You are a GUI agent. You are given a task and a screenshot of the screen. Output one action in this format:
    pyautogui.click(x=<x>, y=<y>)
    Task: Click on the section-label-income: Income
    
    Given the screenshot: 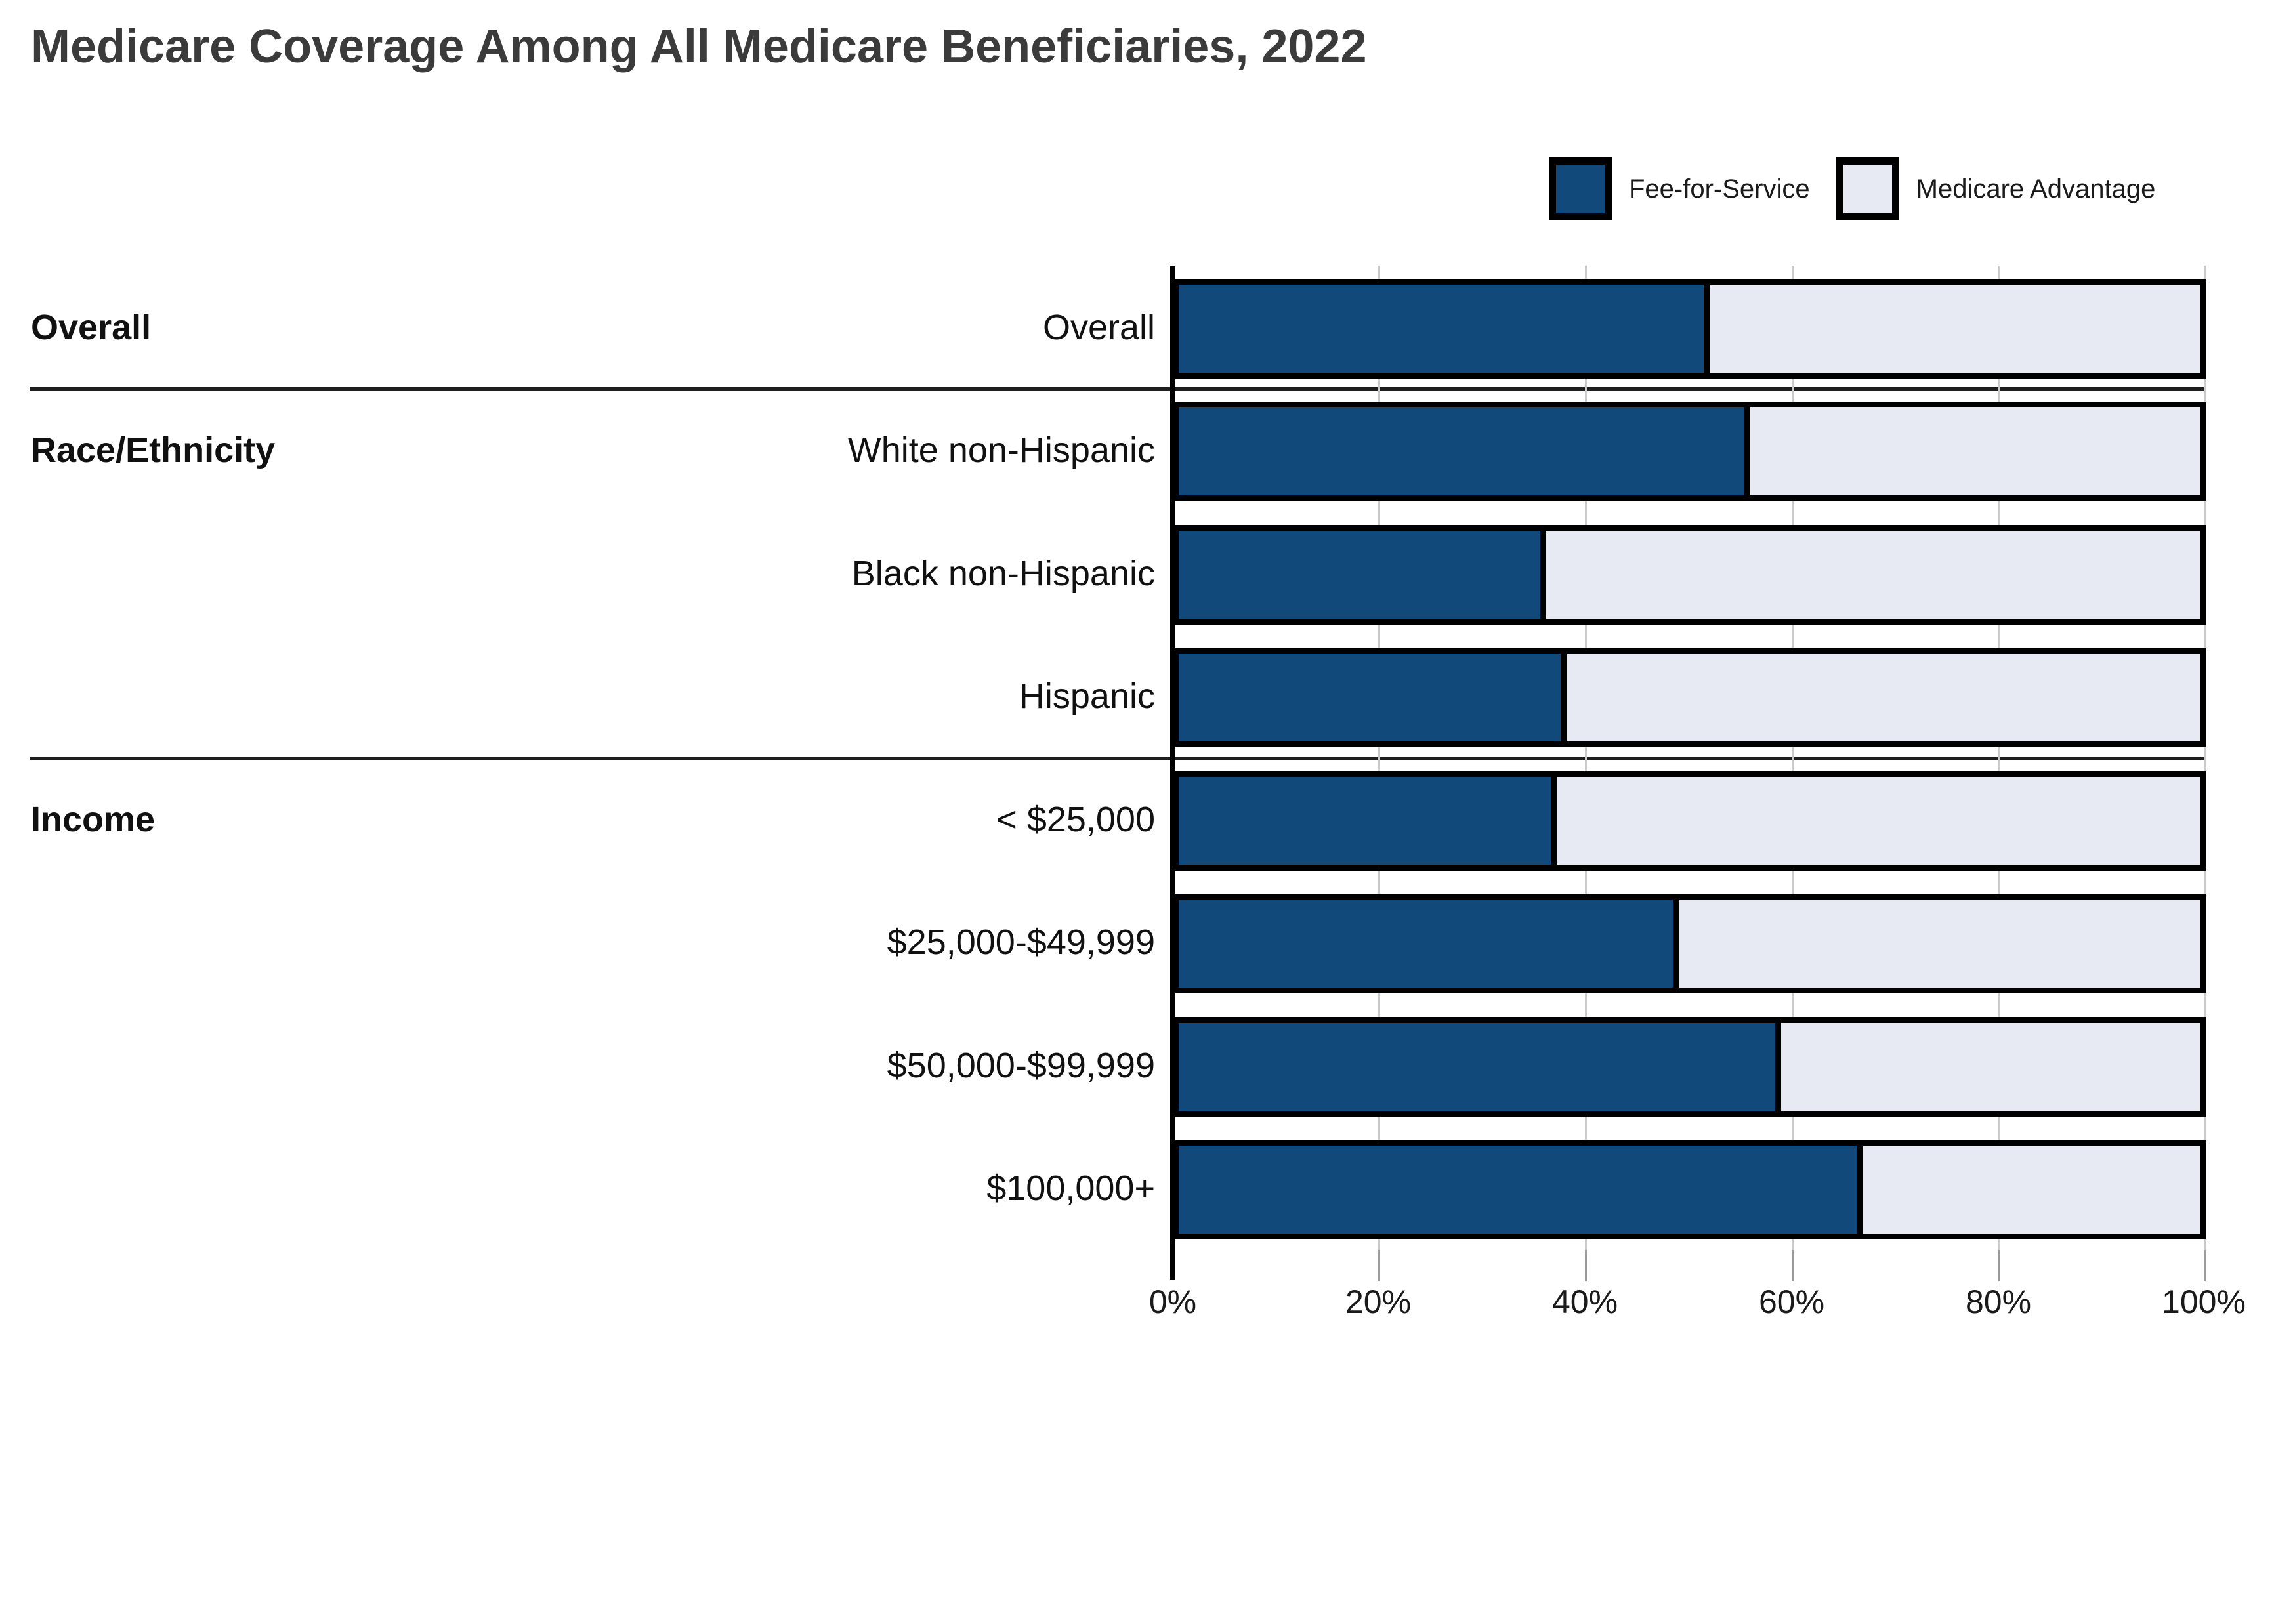 What is the action you would take?
    pyautogui.click(x=93, y=819)
    